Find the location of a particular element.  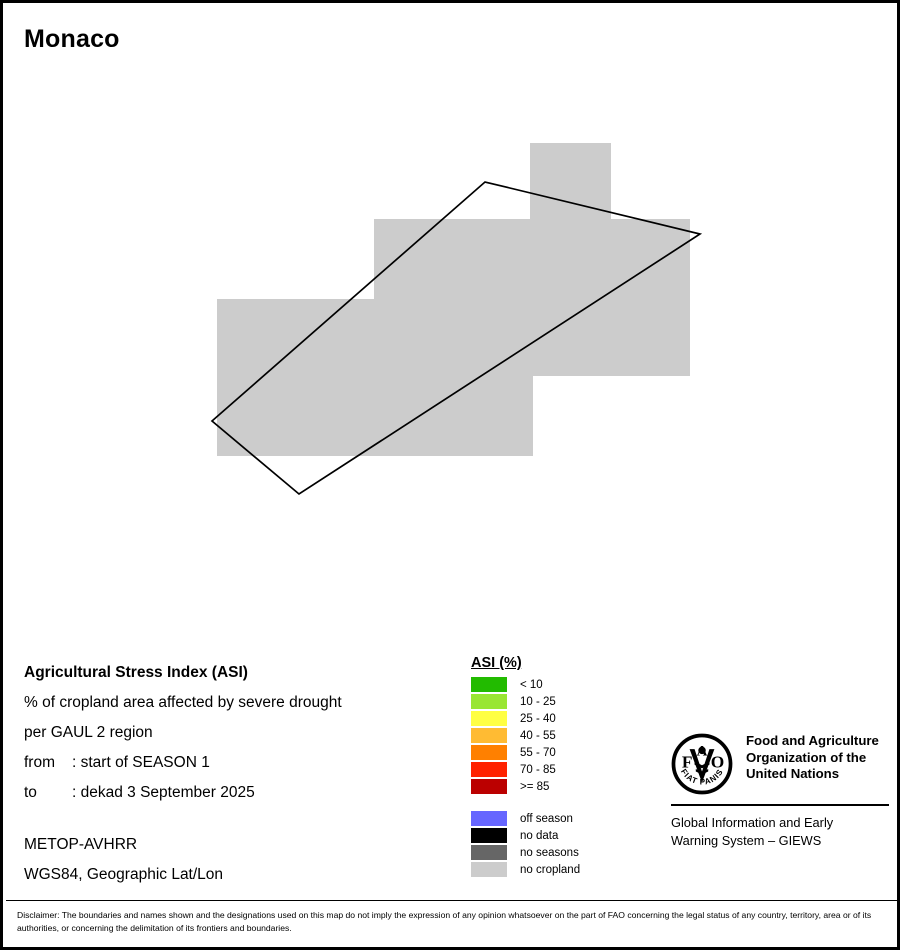

legend-class-label: 55 - 70 is located at coordinates (538, 752).